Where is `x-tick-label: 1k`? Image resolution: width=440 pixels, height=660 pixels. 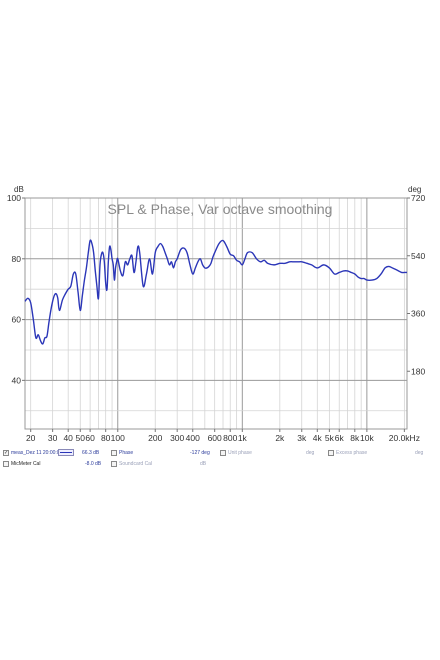
x-tick-label: 1k is located at coordinates (243, 438).